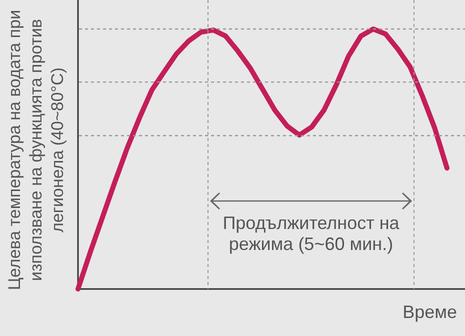 Image resolution: width=465 pixels, height=336 pixels. Describe the element at coordinates (311, 233) in the screenshot. I see `annotation: Продължителност на режима (5~60 мин.)` at that location.